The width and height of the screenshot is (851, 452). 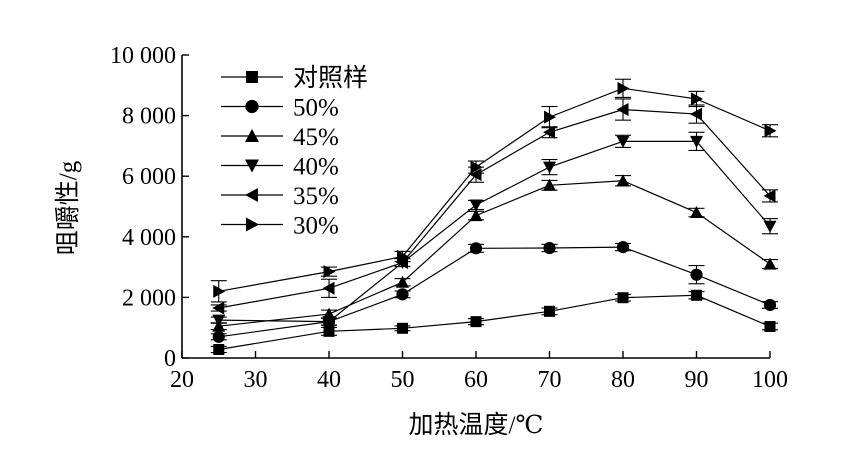 What do you see at coordinates (149, 117) in the screenshot?
I see `y-tick-label: 8 000` at bounding box center [149, 117].